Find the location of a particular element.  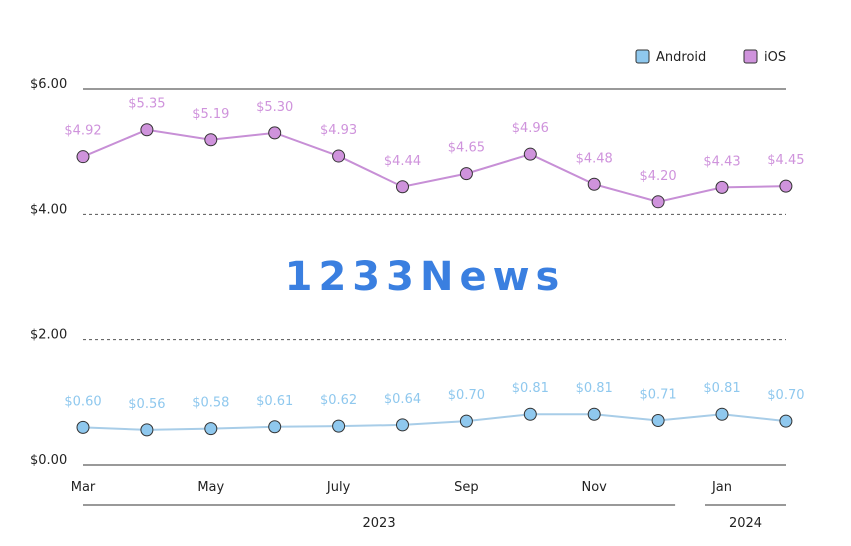

data-label-ios: $4.44 is located at coordinates (402, 161).